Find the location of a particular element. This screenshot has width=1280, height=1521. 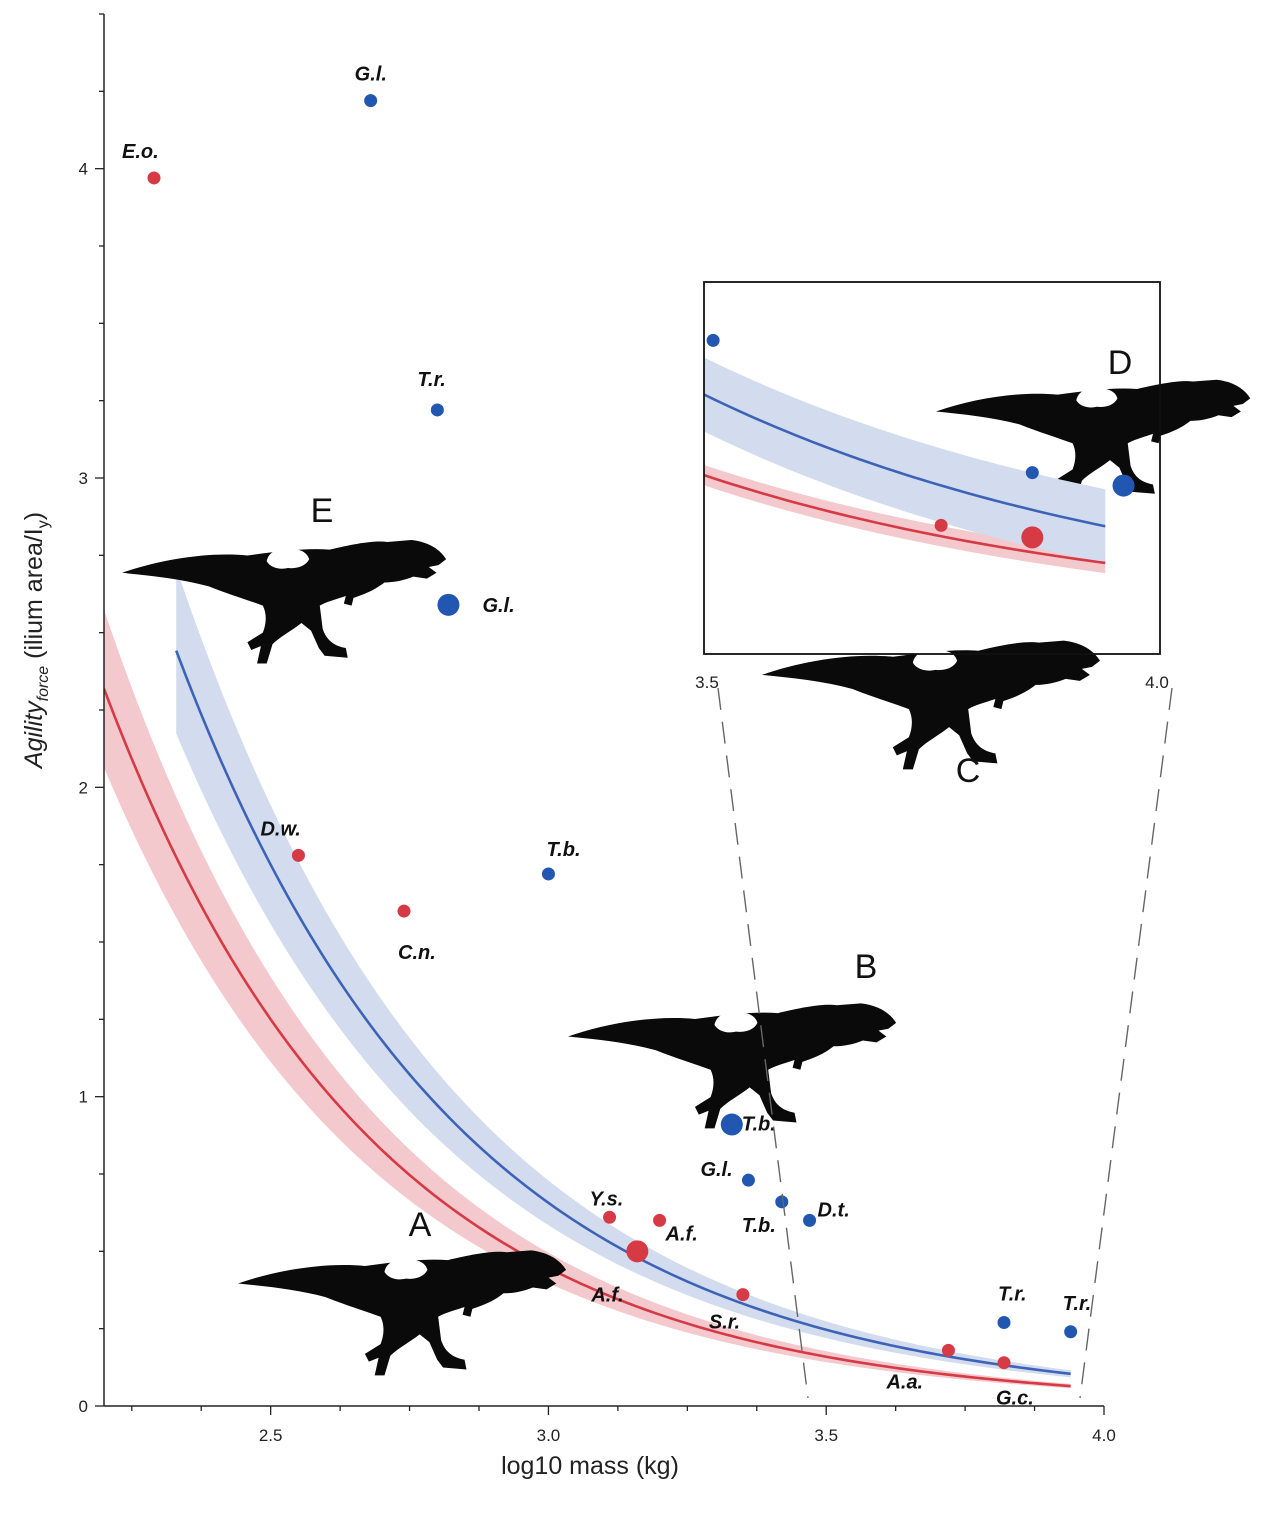

inset-ticks: 3.5 4.0 is located at coordinates (932, 682).